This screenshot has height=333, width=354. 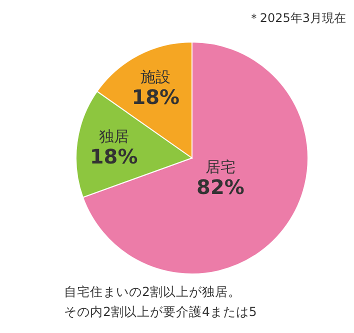 I want to click on text: その内2割以上が要介護4または5, so click(x=160, y=311).